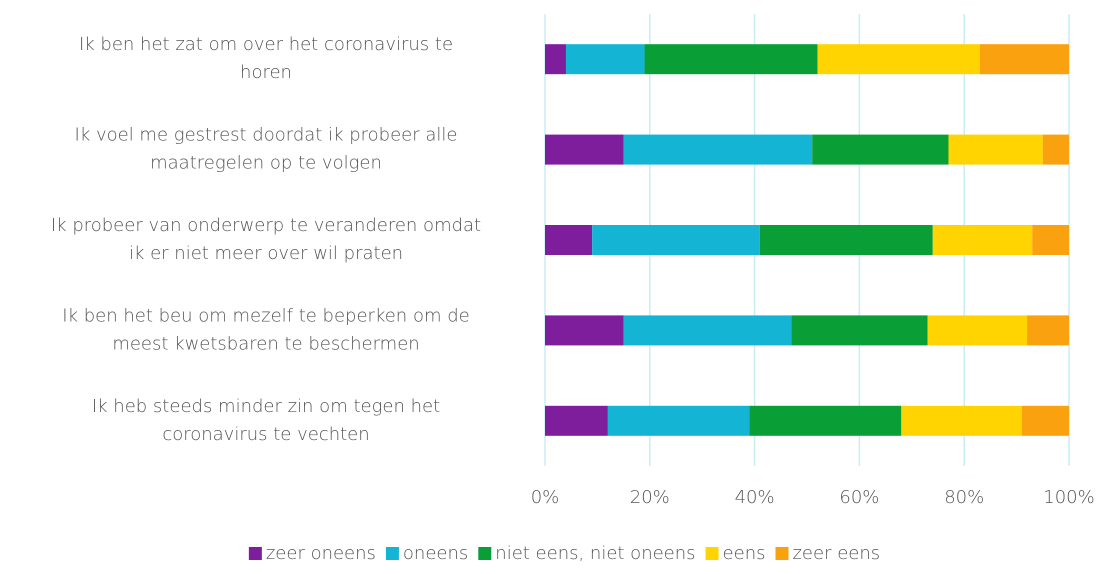  I want to click on x-tick-label: 20%, so click(650, 497).